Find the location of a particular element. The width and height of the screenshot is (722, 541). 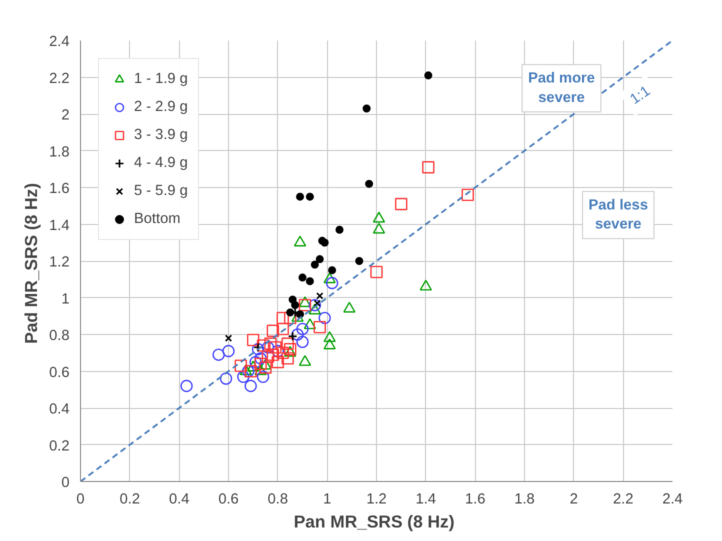

x-tick-label: 2.4 is located at coordinates (672, 500).